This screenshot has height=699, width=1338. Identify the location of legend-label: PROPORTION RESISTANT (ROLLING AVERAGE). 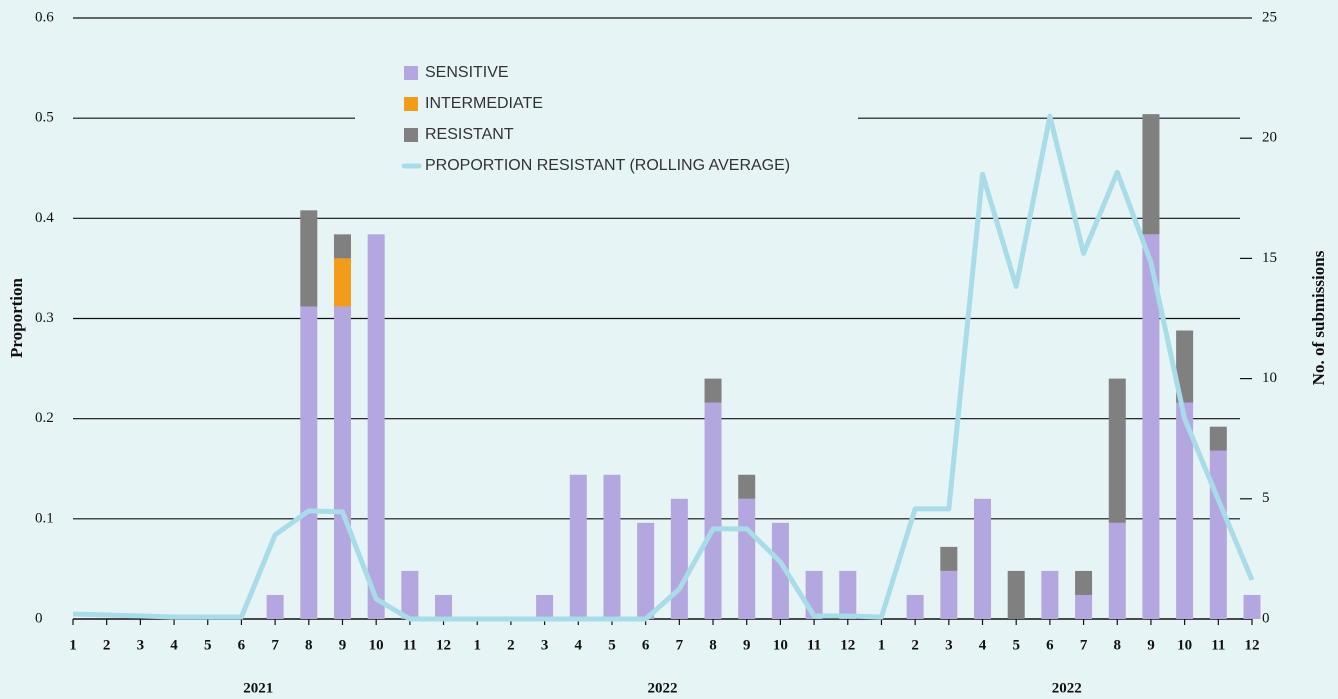
(607, 165).